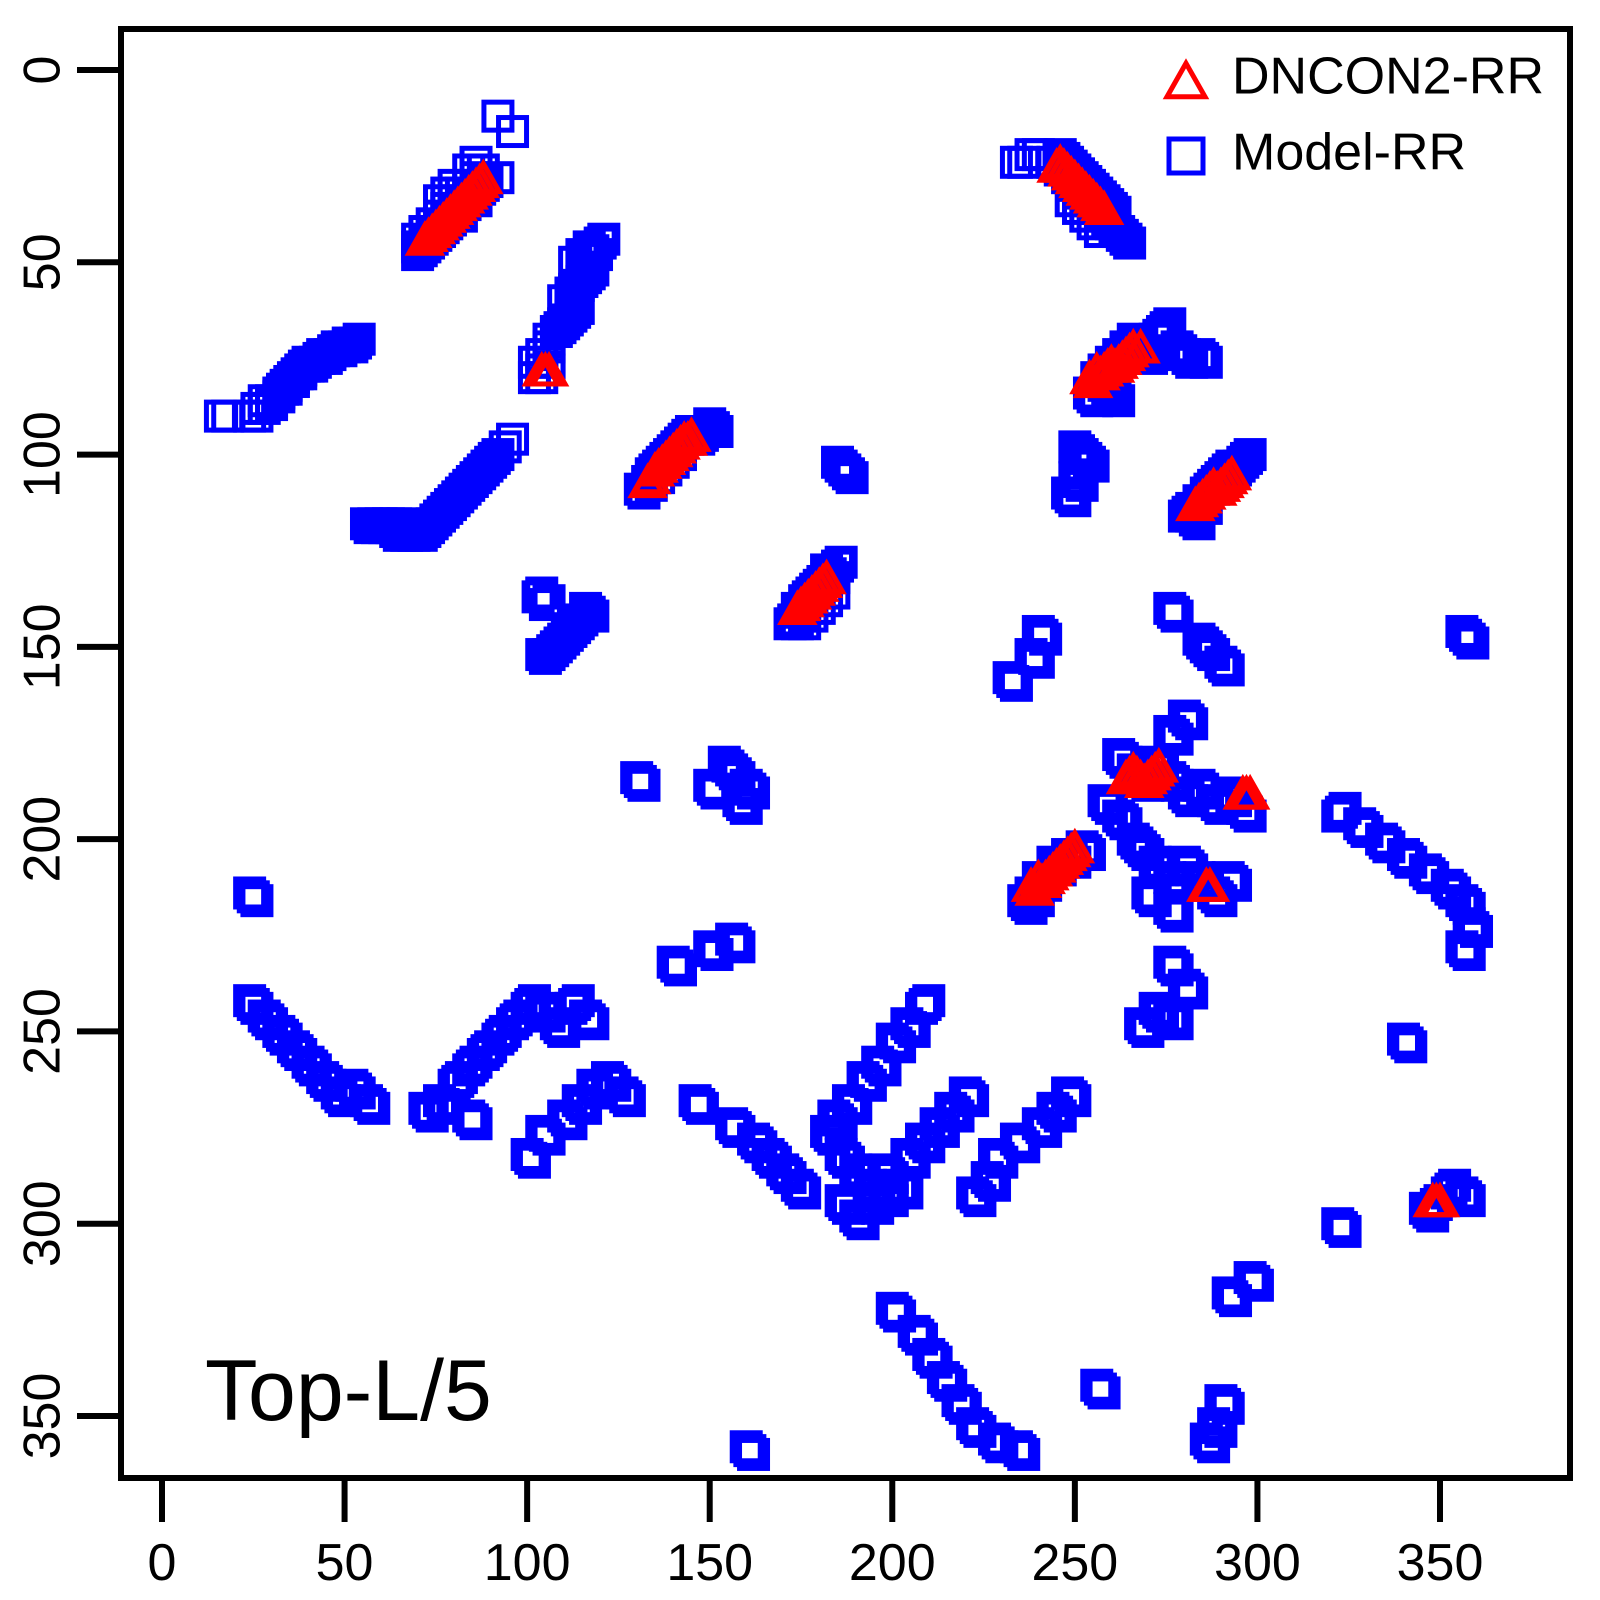 The image size is (1600, 1600). I want to click on plot-legend: DNCON2-RR Model-RR, so click(1353, 115).